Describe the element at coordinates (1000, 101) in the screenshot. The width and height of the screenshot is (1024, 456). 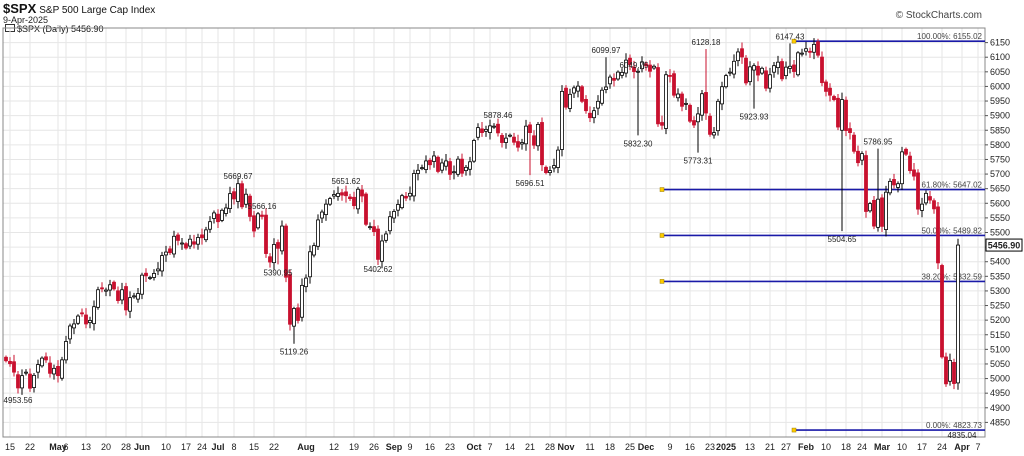
I see `y-tick-label: 5950` at that location.